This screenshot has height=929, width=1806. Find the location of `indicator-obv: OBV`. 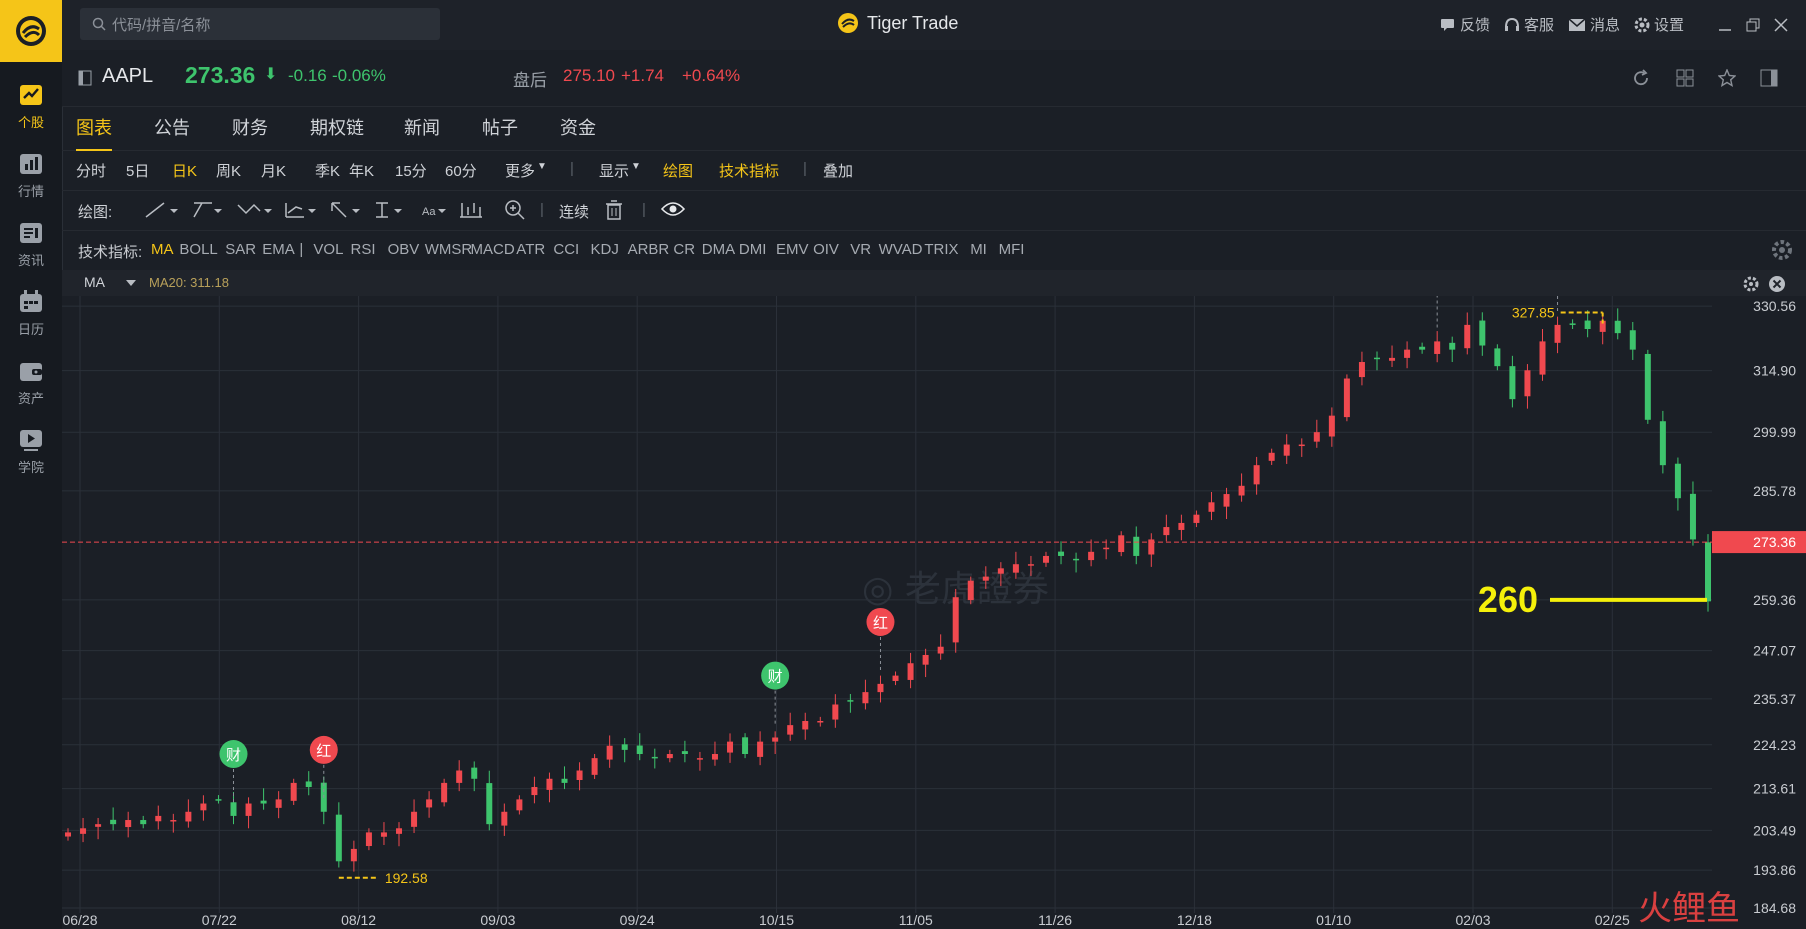

indicator-obv: OBV is located at coordinates (403, 249).